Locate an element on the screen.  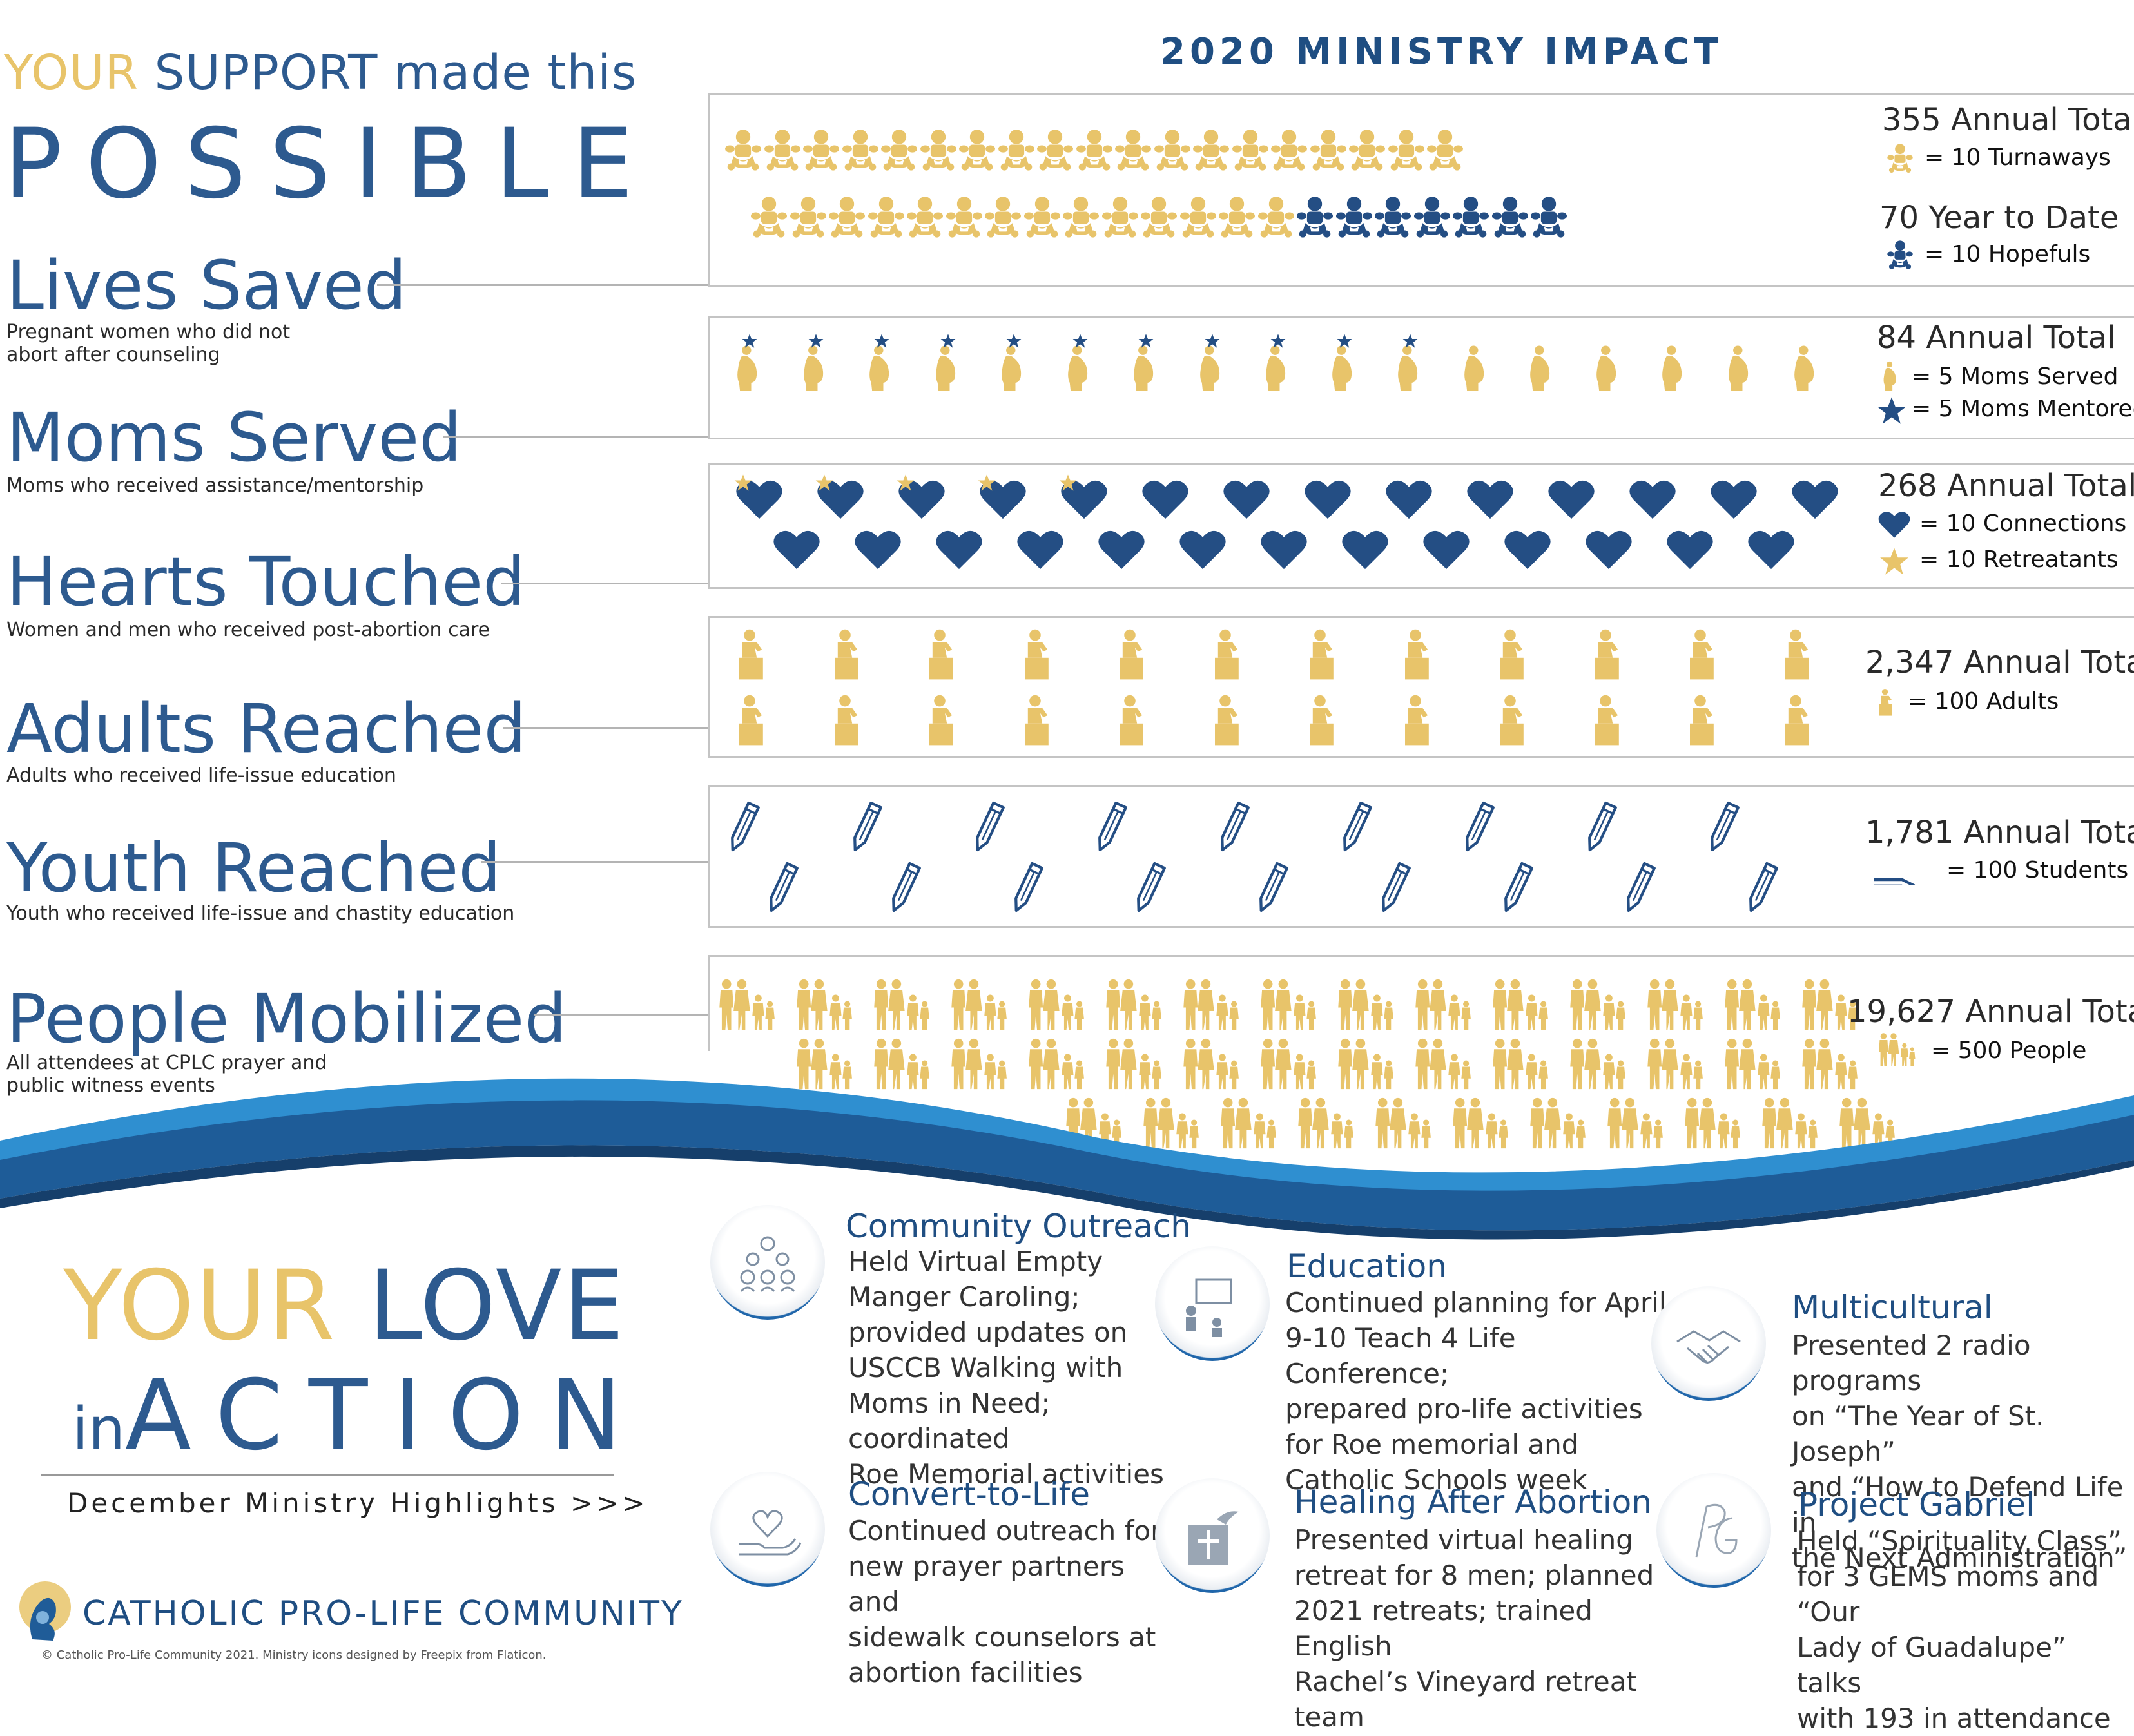
moms-served-connector is located at coordinates (576, 437).